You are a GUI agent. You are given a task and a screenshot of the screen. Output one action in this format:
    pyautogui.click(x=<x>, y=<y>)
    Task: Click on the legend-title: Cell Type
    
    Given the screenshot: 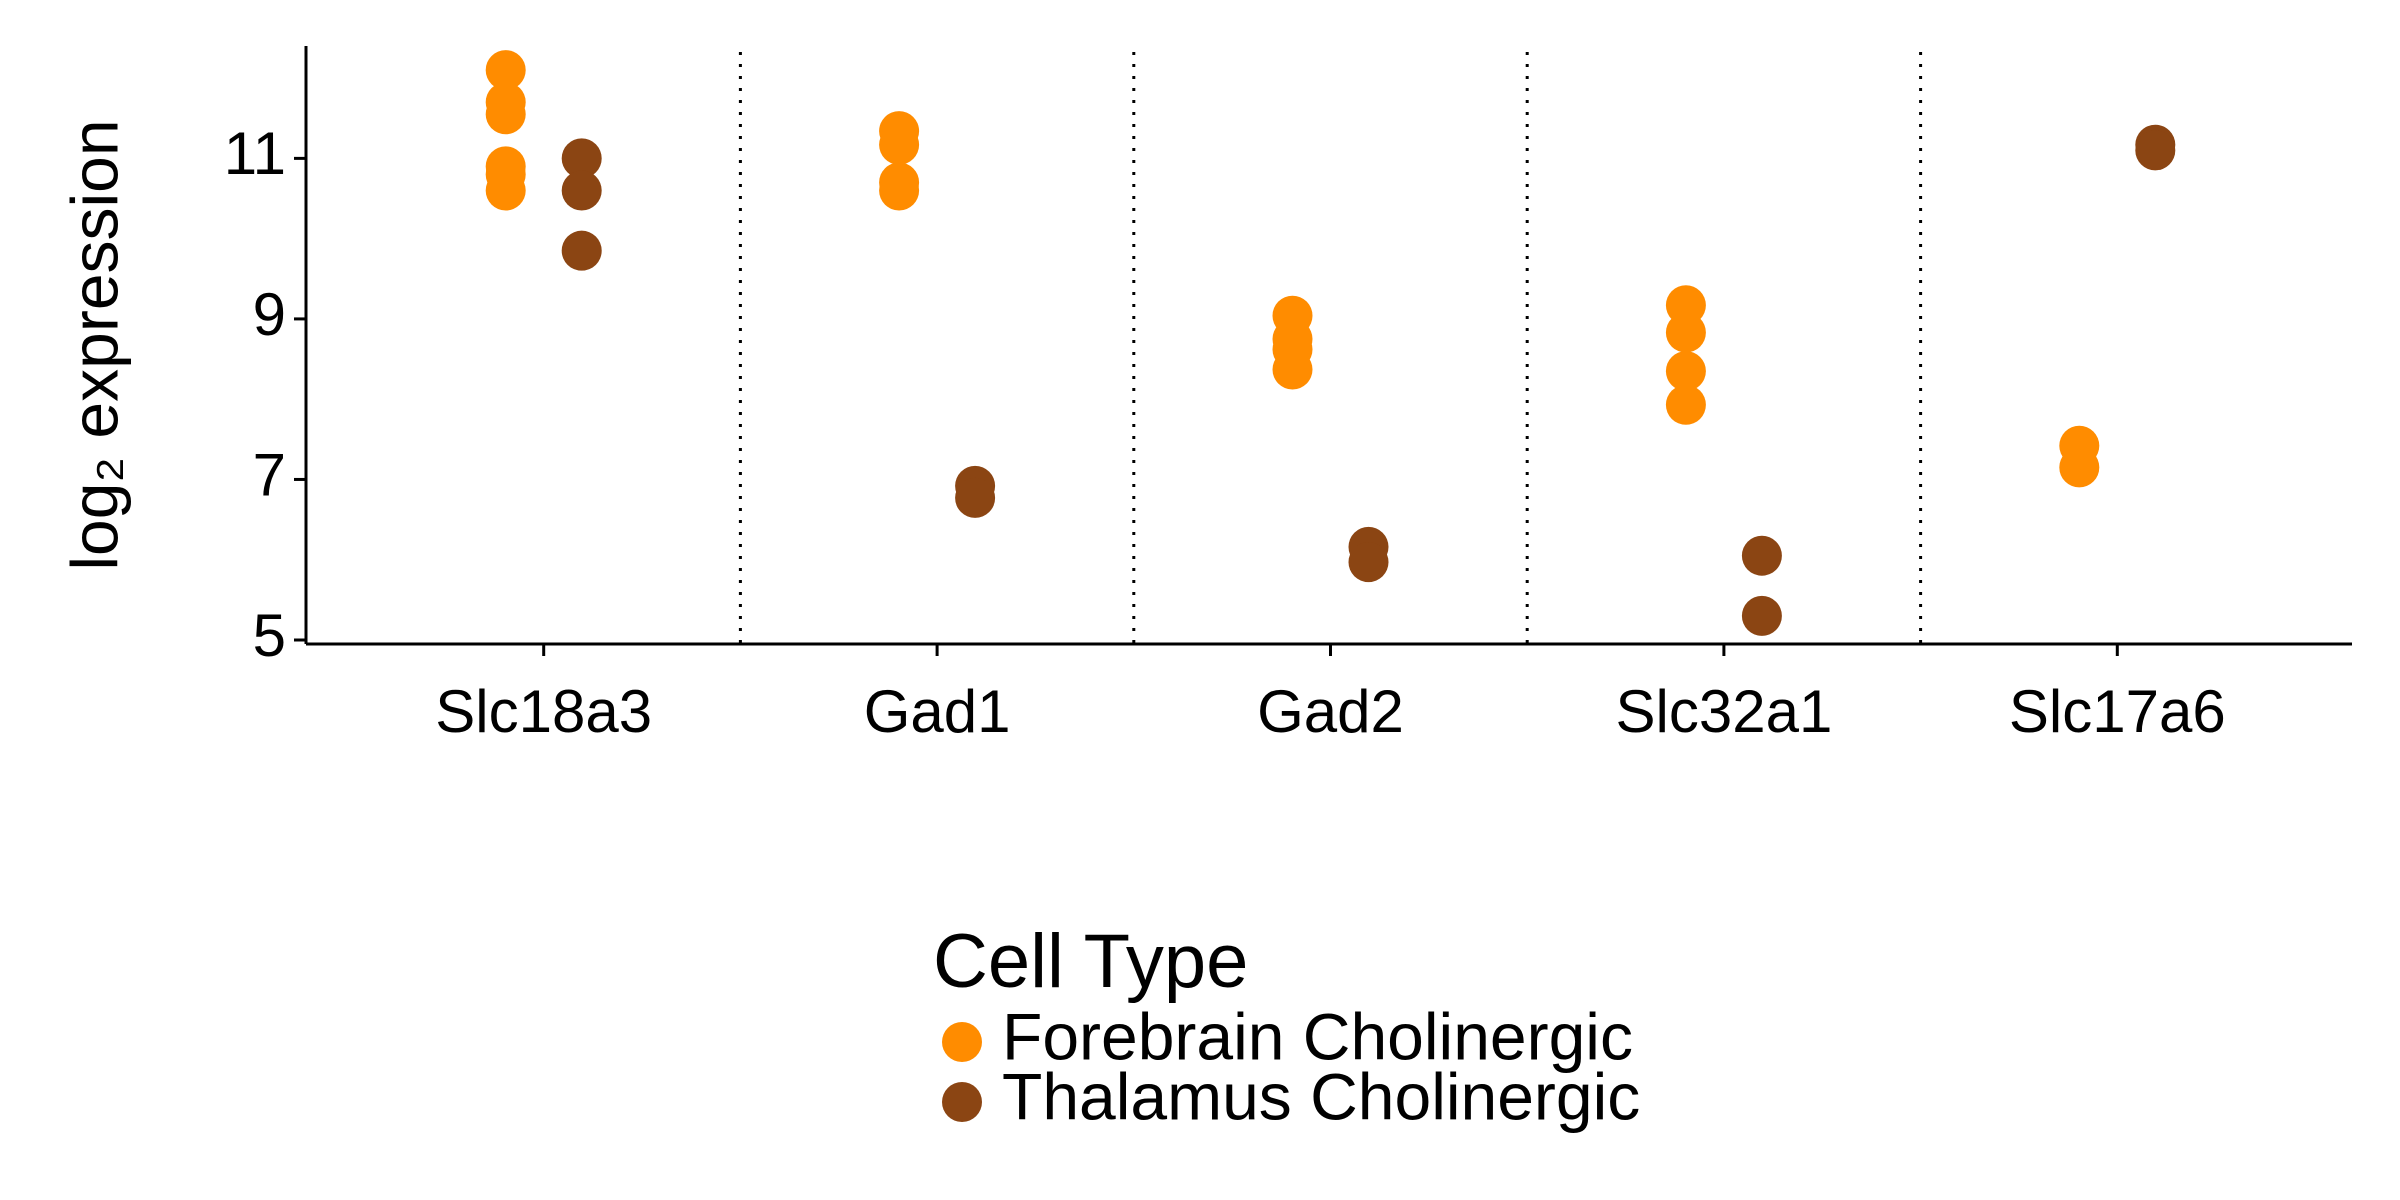 What is the action you would take?
    pyautogui.click(x=1090, y=961)
    